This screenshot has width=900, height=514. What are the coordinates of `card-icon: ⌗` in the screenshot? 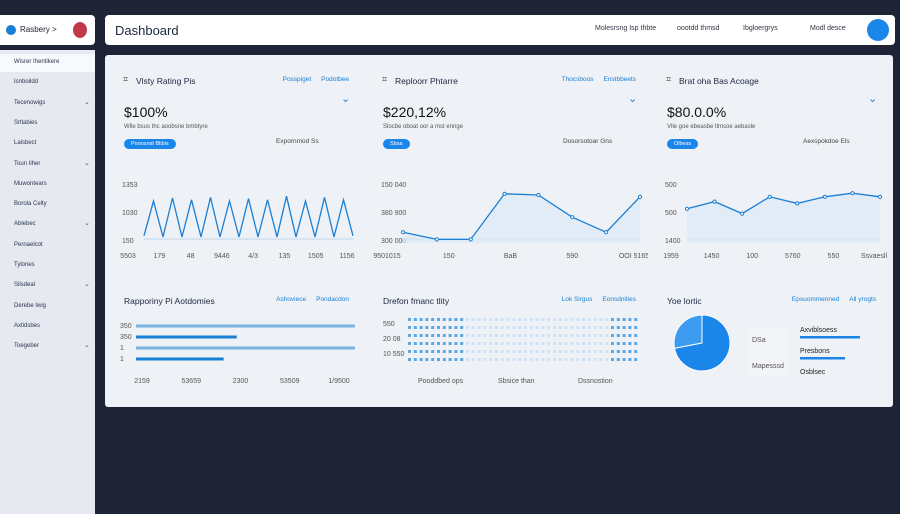 It's located at (385, 79).